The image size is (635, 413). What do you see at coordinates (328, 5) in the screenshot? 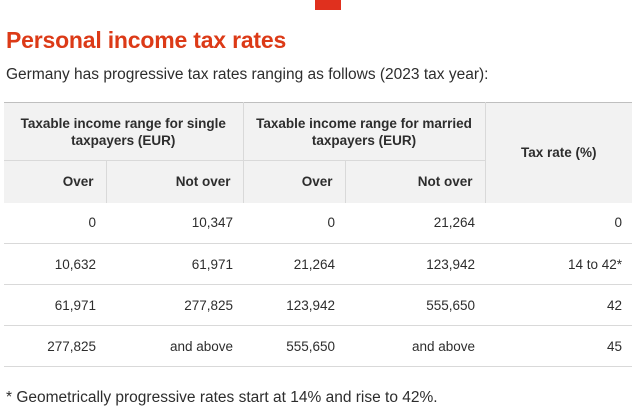
I see `accent-bar` at bounding box center [328, 5].